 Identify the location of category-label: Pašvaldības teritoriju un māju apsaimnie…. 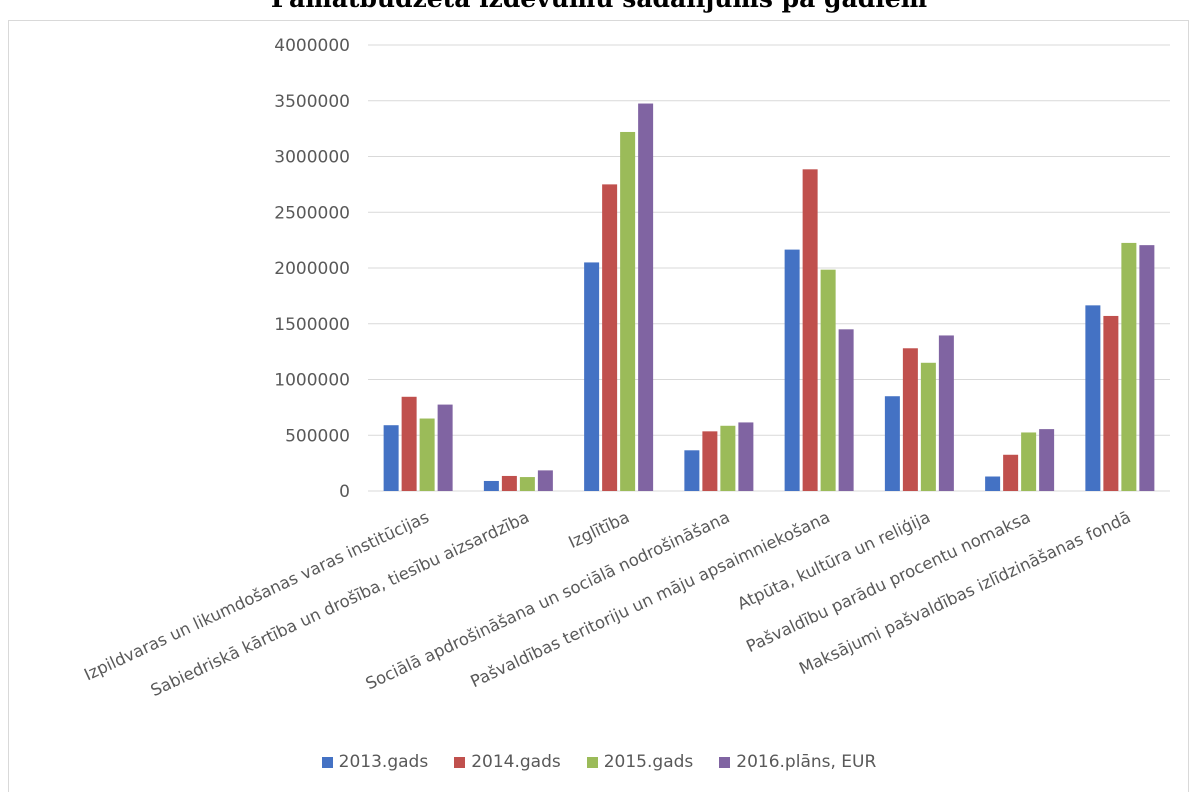
(650, 599).